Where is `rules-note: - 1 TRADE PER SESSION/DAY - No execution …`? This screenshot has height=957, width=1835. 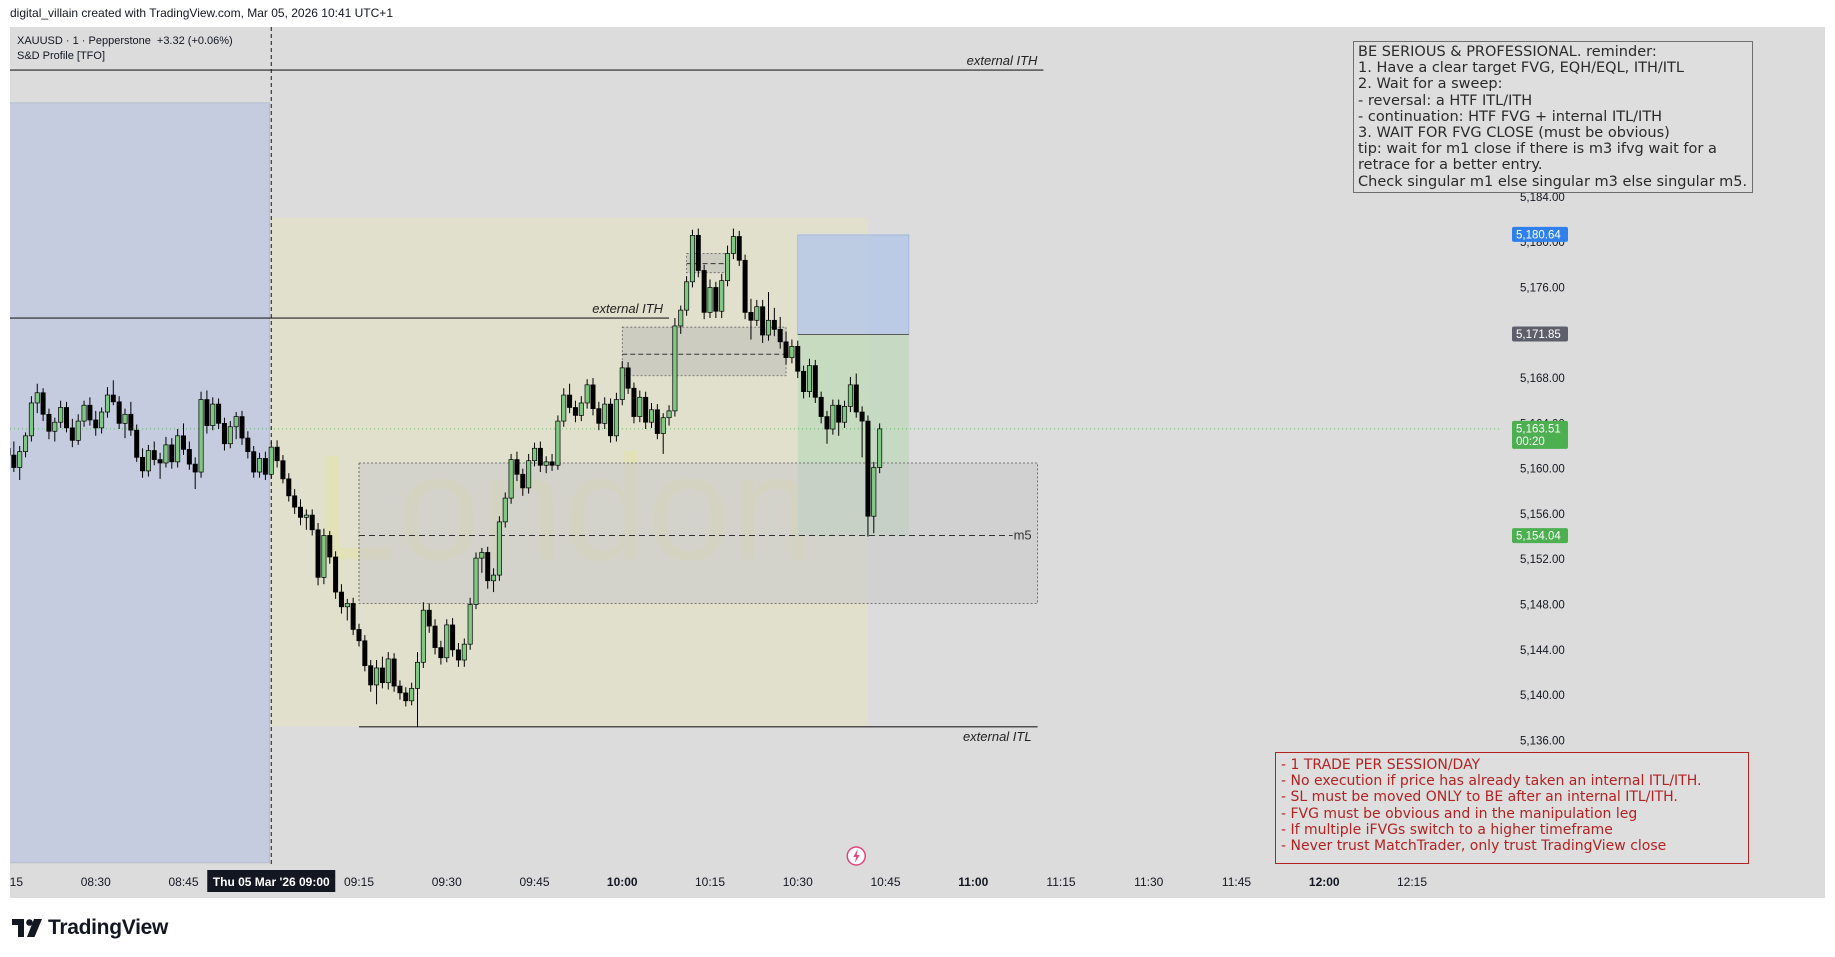
rules-note: - 1 TRADE PER SESSION/DAY - No execution … is located at coordinates (1512, 808).